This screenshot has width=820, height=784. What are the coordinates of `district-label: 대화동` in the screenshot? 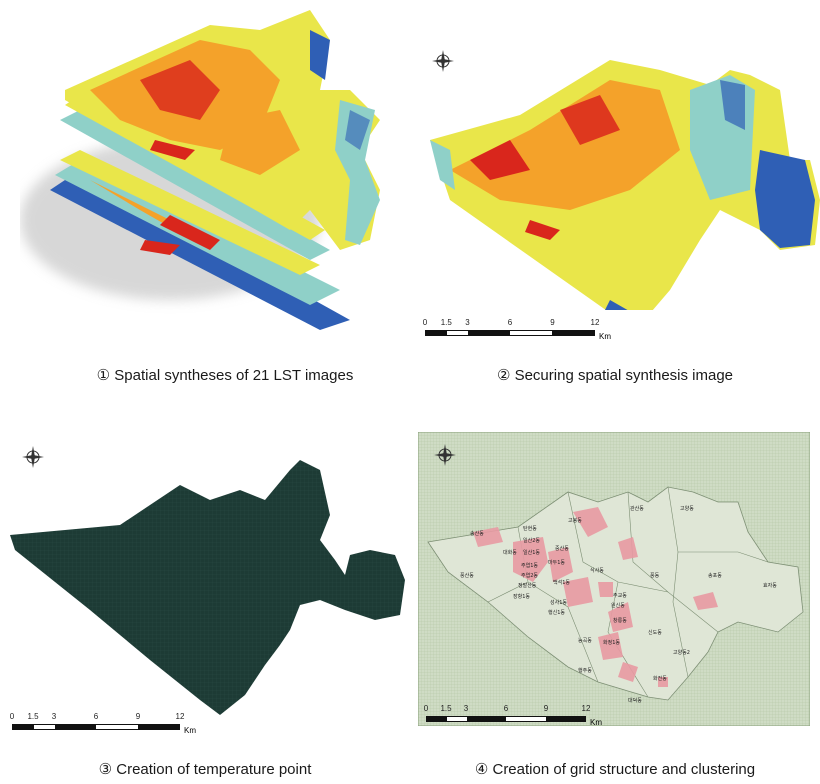 It's located at (510, 552).